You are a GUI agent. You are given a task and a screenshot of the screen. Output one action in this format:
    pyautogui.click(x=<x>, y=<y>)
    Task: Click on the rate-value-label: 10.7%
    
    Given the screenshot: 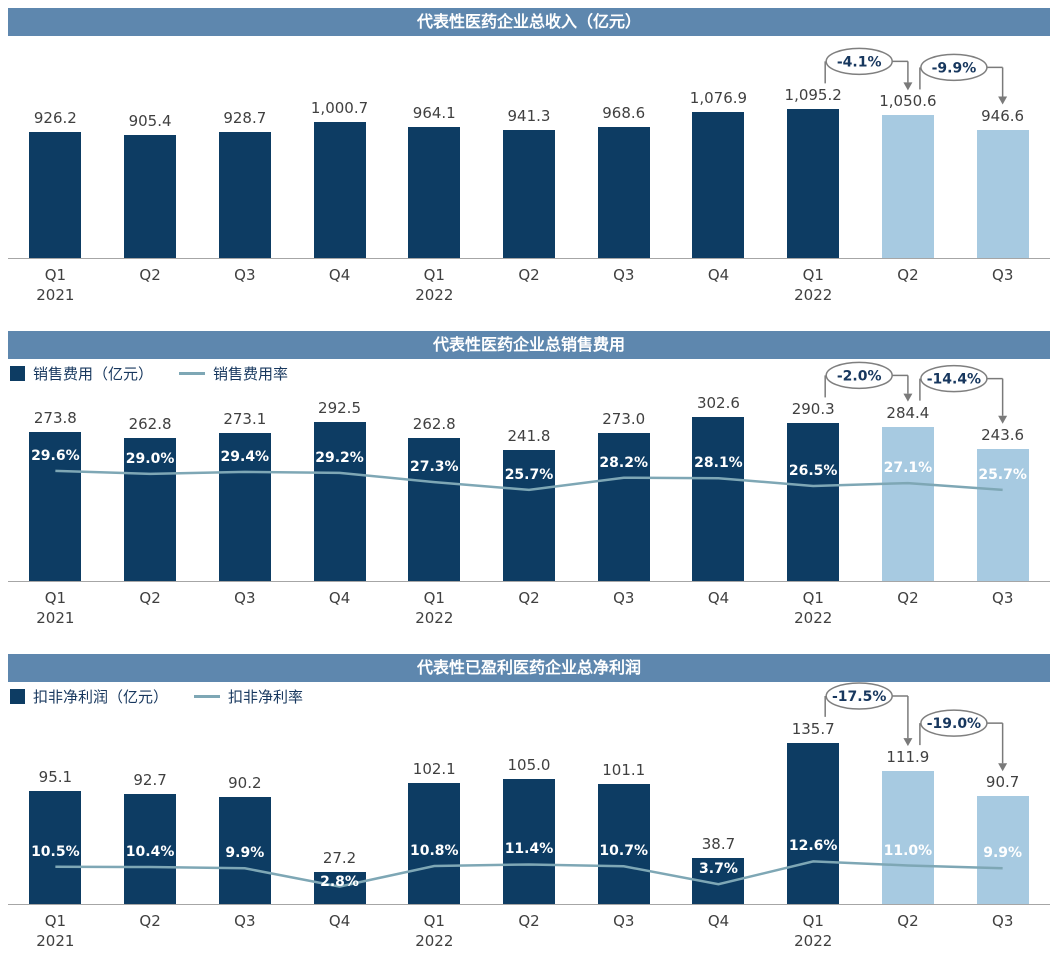 What is the action you would take?
    pyautogui.click(x=623, y=851)
    